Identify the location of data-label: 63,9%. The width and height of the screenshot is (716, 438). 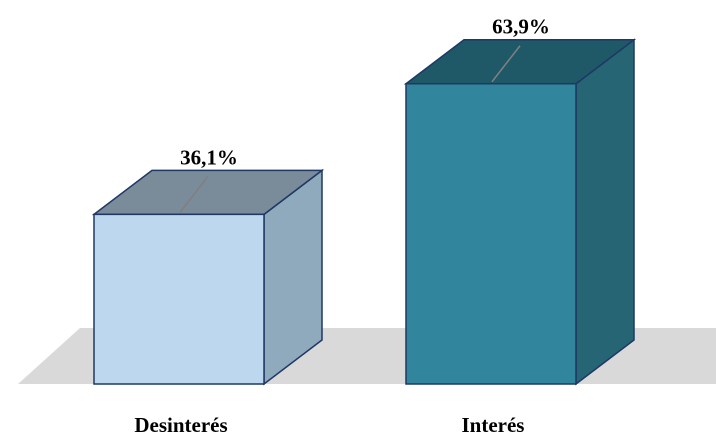
(521, 27).